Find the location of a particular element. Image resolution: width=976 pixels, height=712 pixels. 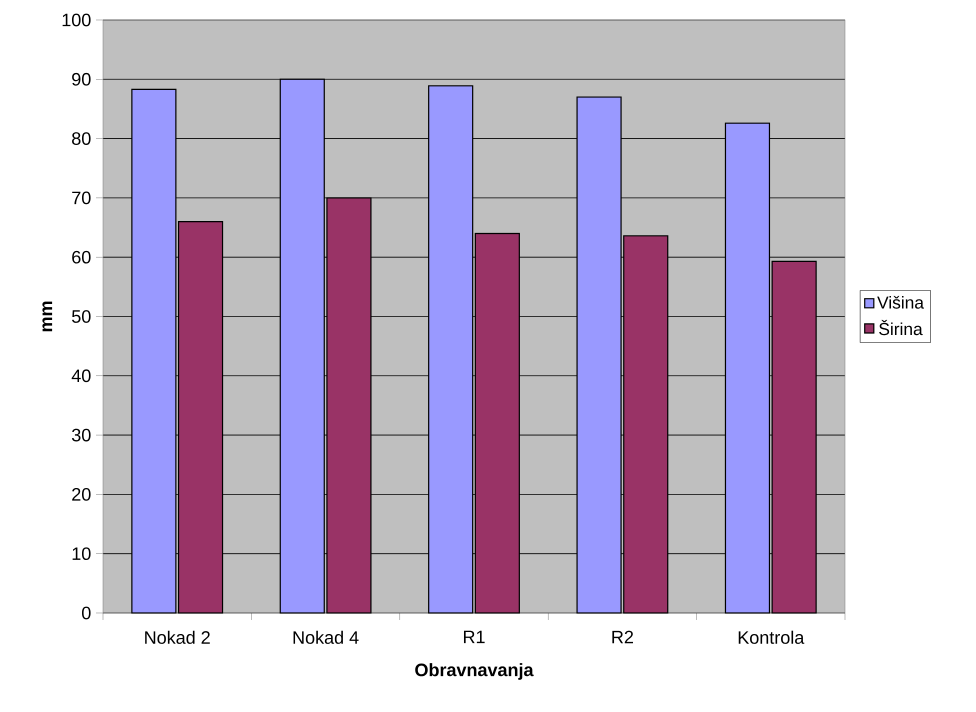

x-tick-label: Nokad 4 is located at coordinates (326, 637).